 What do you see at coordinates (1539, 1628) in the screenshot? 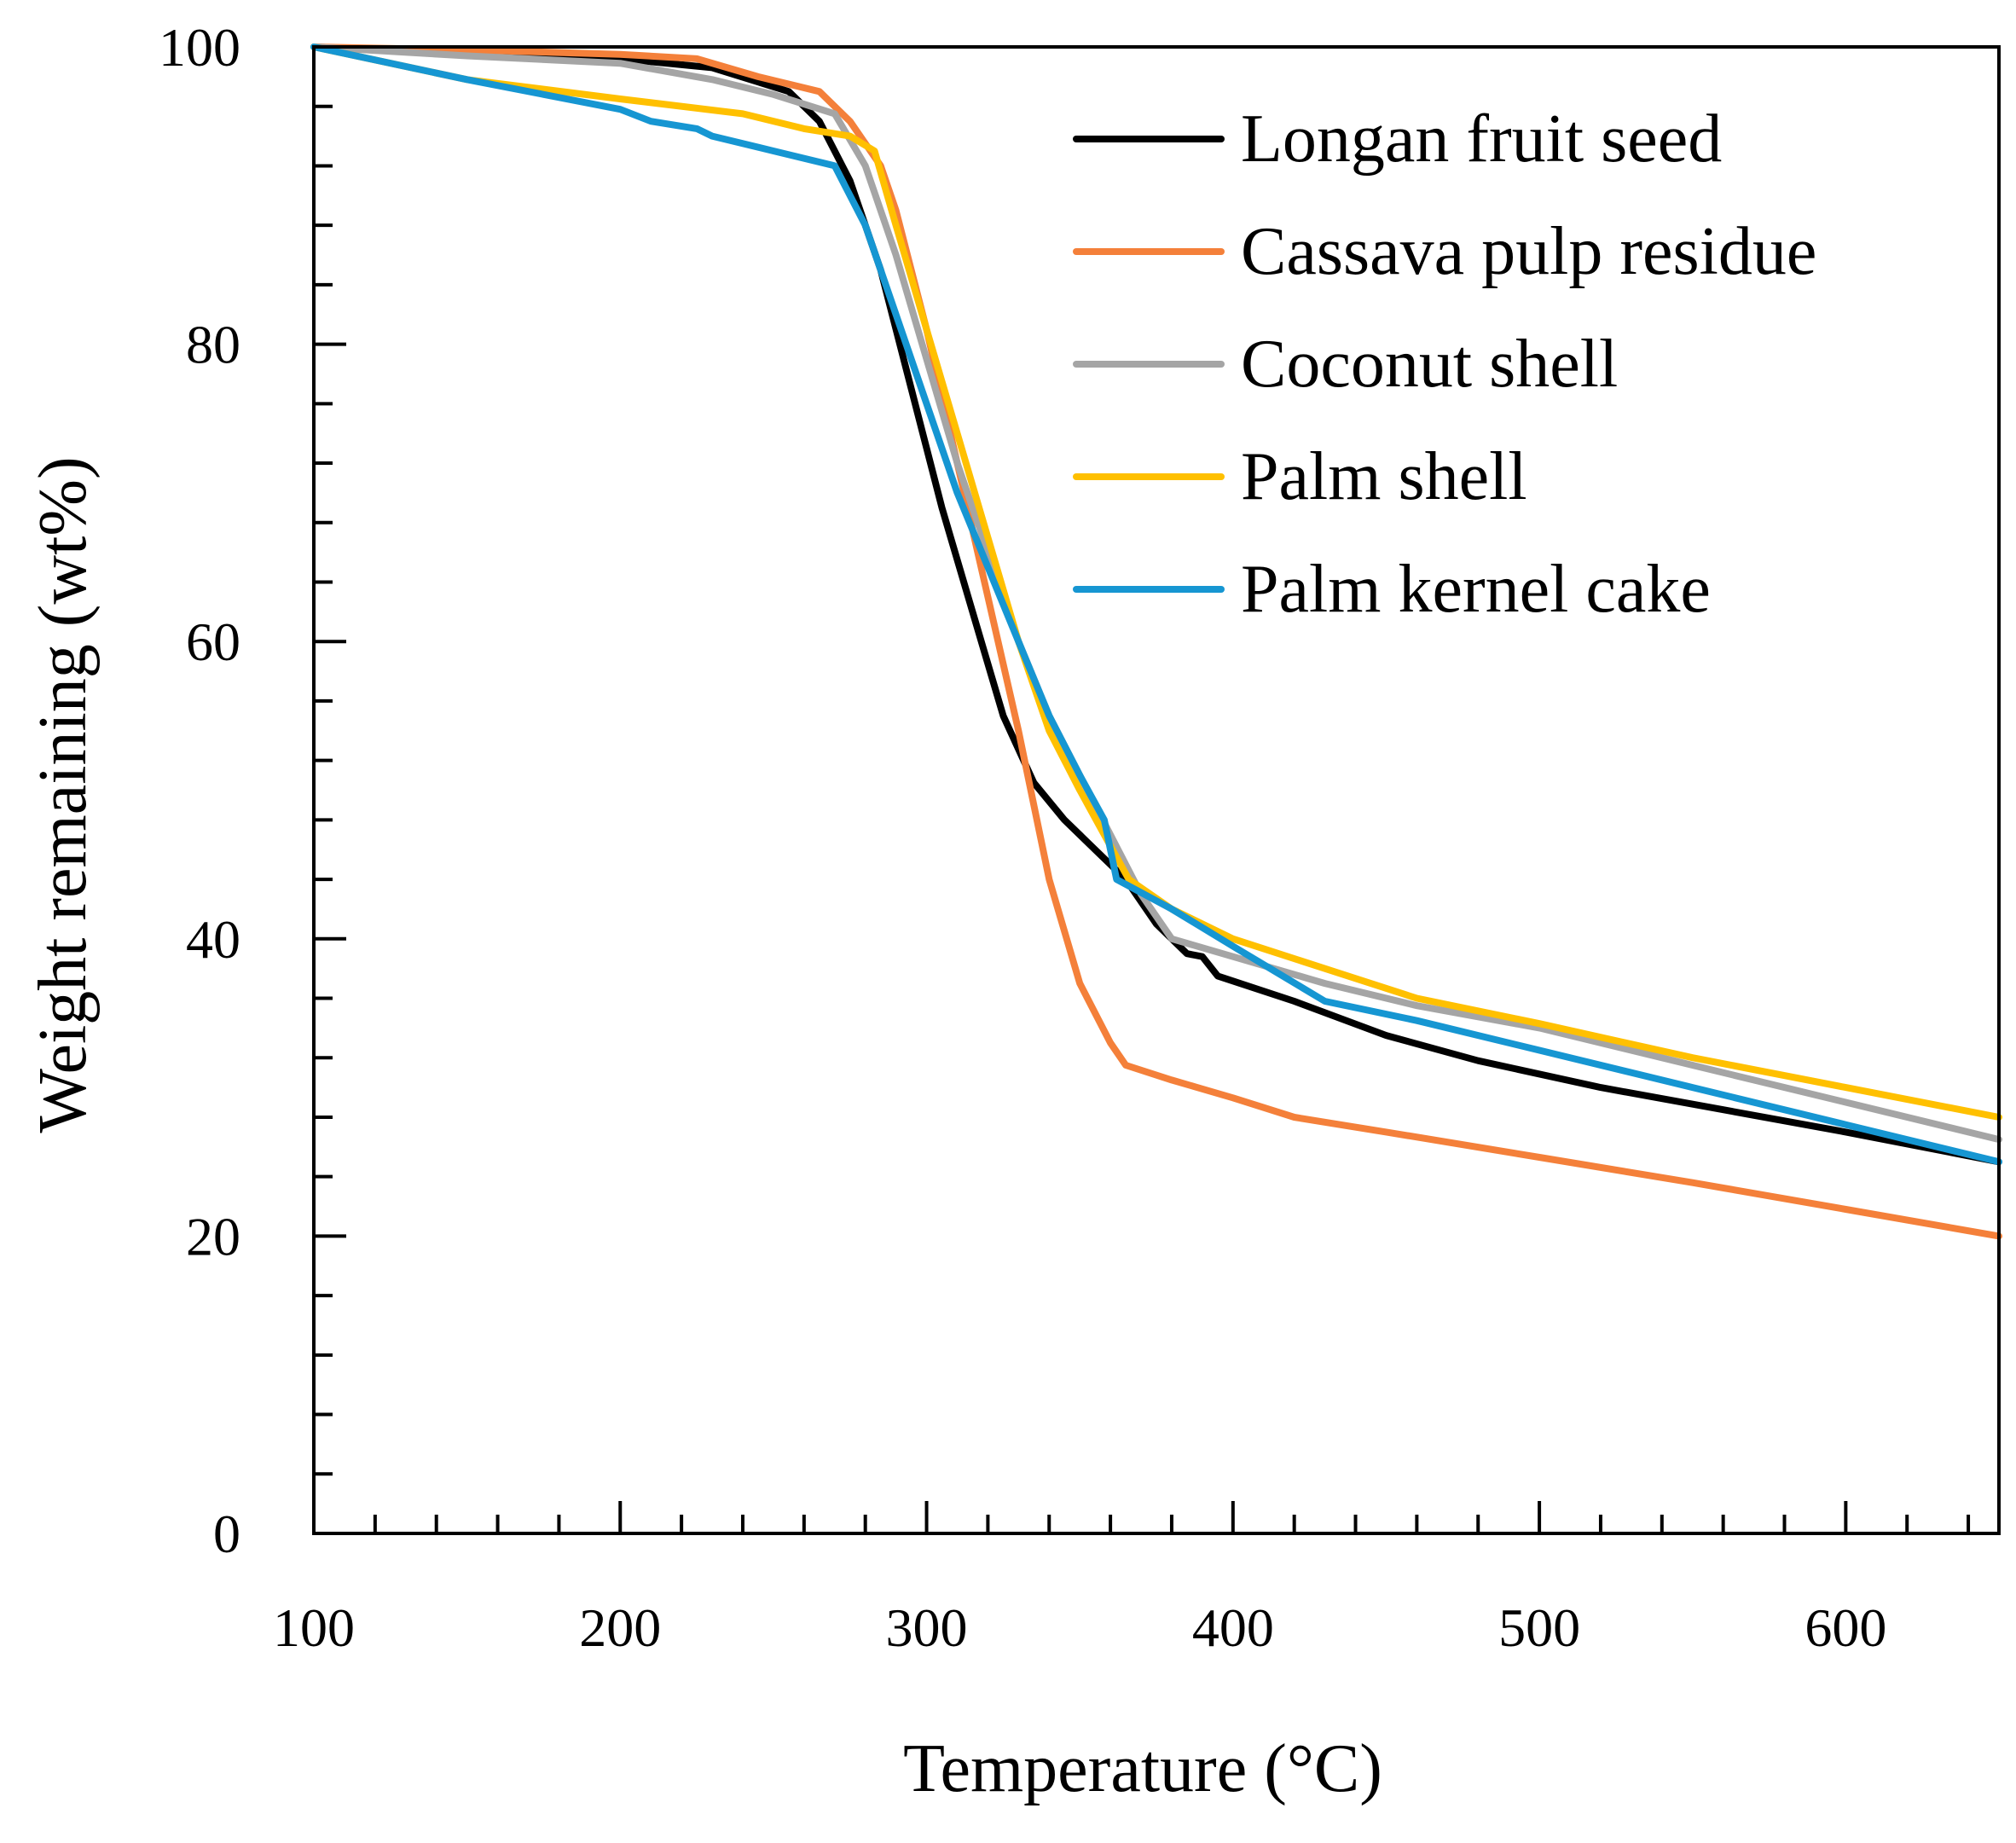
I see `x-tick-label: 500` at bounding box center [1539, 1628].